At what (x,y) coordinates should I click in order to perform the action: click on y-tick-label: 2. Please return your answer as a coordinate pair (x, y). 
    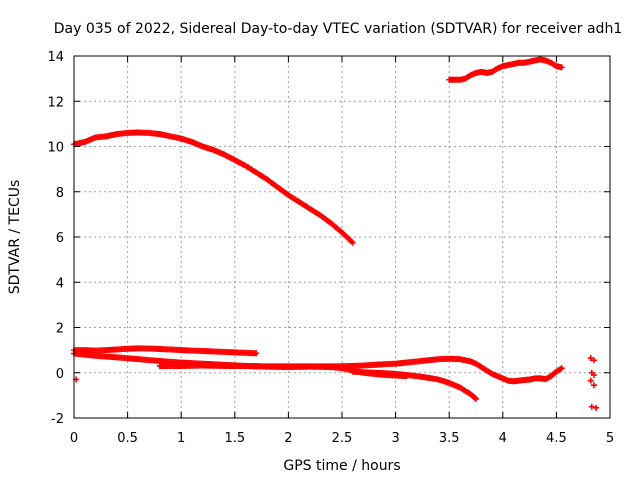
    Looking at the image, I should click on (60, 329).